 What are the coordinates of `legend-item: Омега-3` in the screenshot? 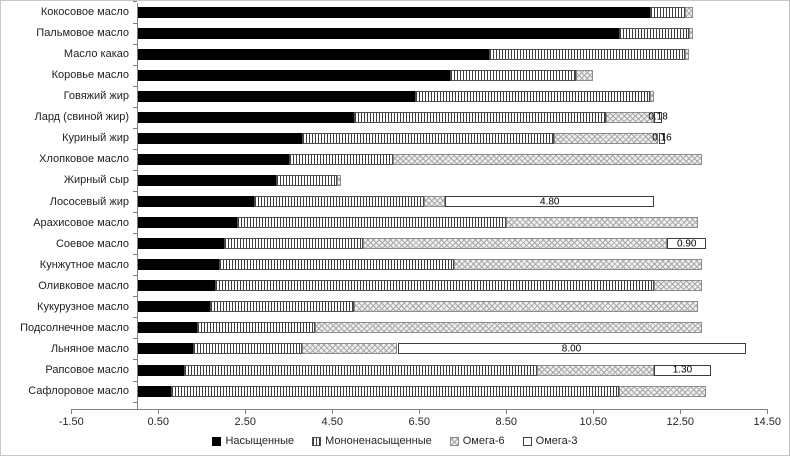 It's located at (550, 441).